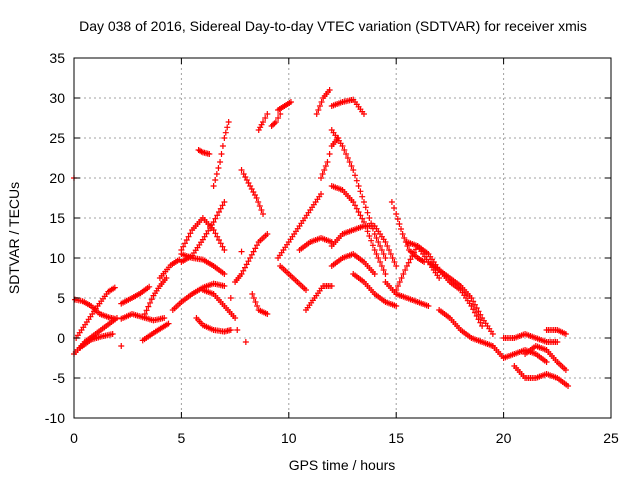 This screenshot has height=480, width=640. I want to click on x-tick-label: 0, so click(74, 438).